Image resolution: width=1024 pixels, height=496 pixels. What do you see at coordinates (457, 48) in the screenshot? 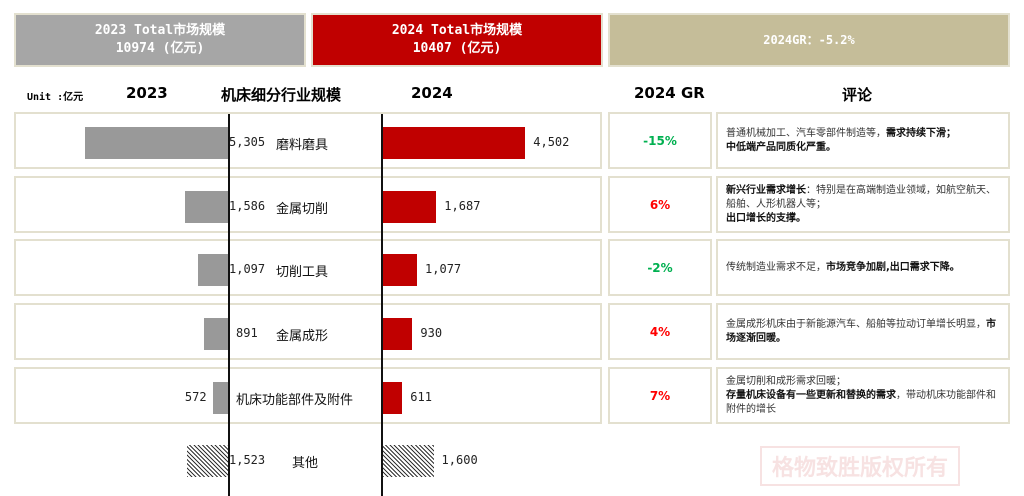
I see `total-2024-value: 10407 (亿元)` at bounding box center [457, 48].